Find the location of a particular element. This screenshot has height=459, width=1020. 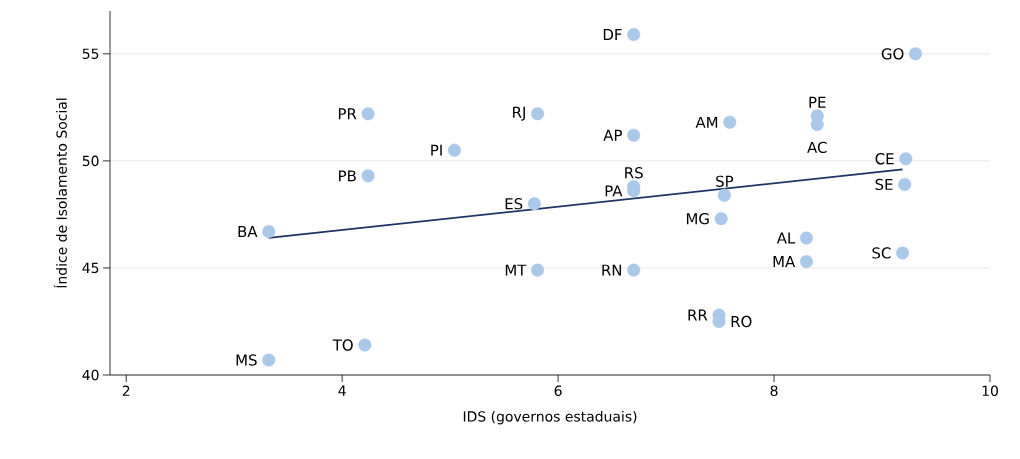

annotation: SC is located at coordinates (881, 253).